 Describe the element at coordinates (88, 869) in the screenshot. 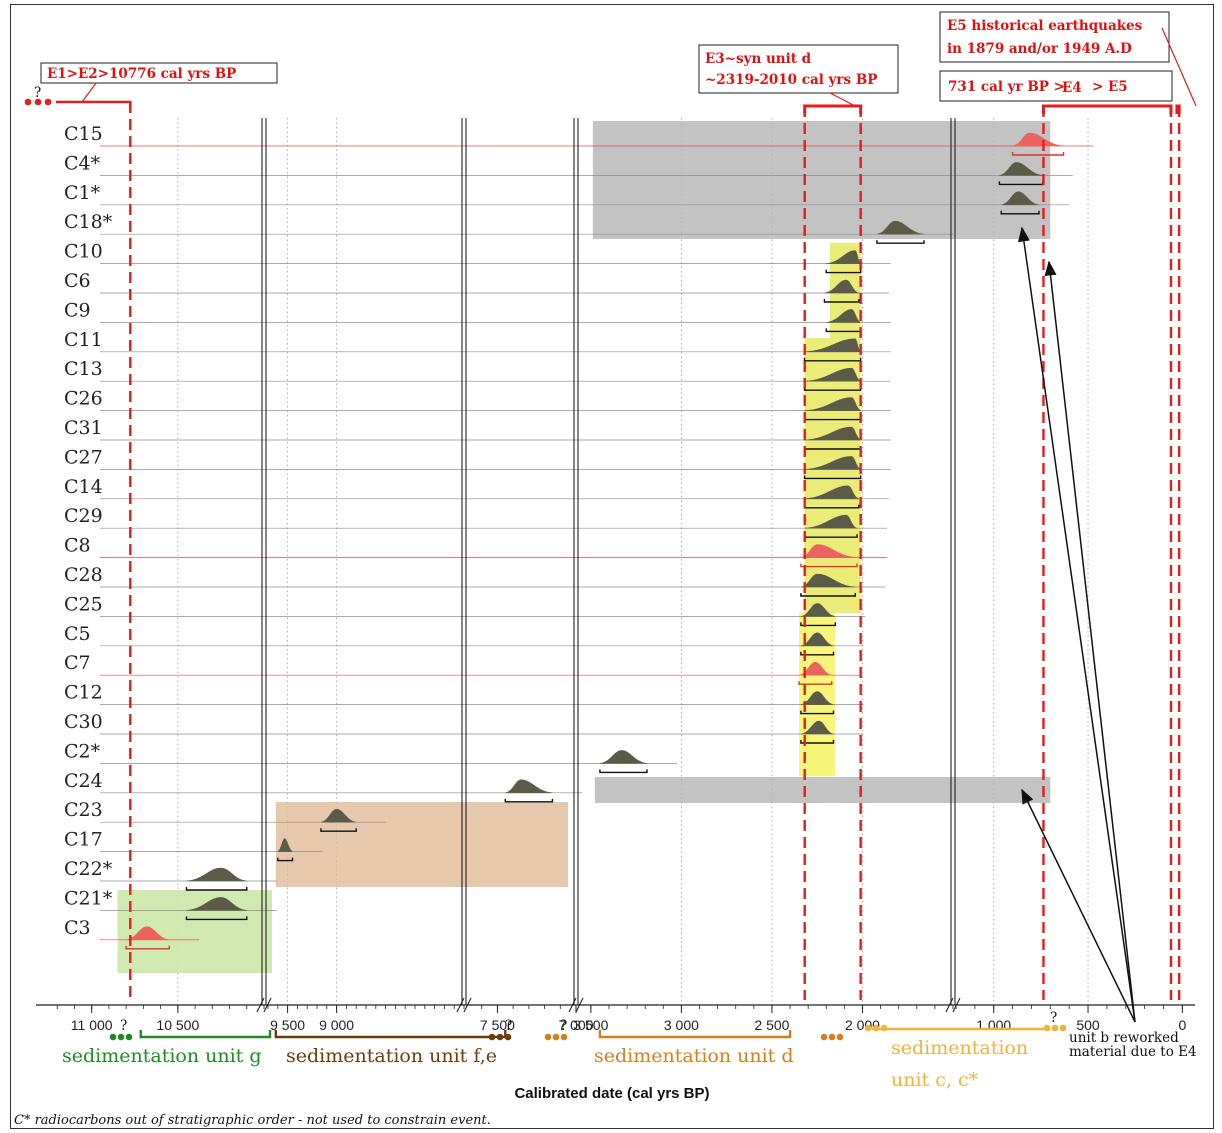

I see `sample-label: C22*` at that location.